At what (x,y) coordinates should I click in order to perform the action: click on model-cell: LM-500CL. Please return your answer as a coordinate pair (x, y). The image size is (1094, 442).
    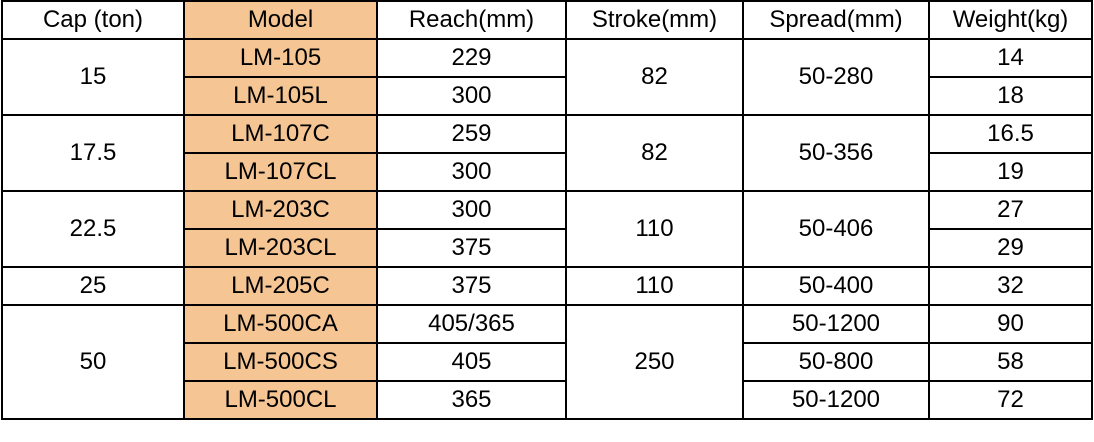
    Looking at the image, I should click on (280, 400).